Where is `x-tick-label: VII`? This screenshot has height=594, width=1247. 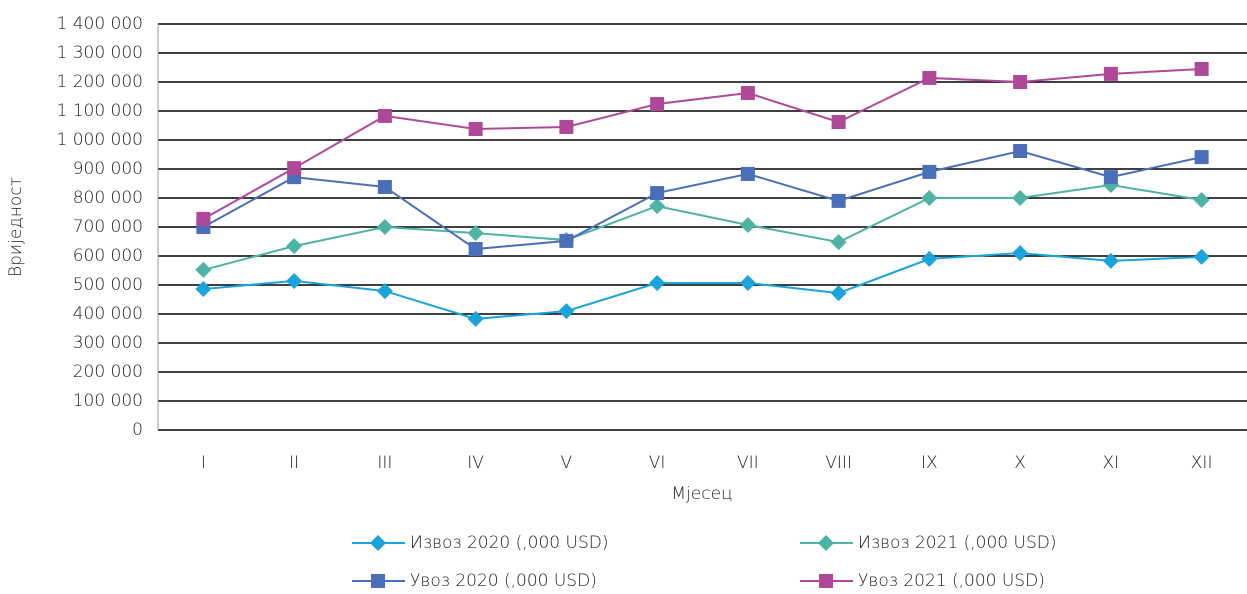 x-tick-label: VII is located at coordinates (748, 463).